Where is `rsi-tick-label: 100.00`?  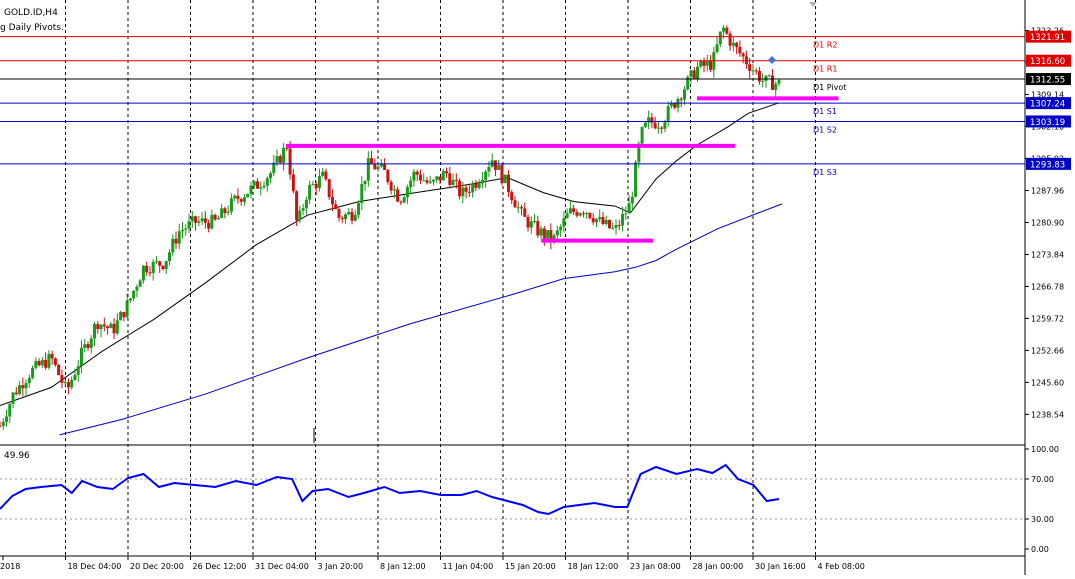 rsi-tick-label: 100.00 is located at coordinates (1045, 449).